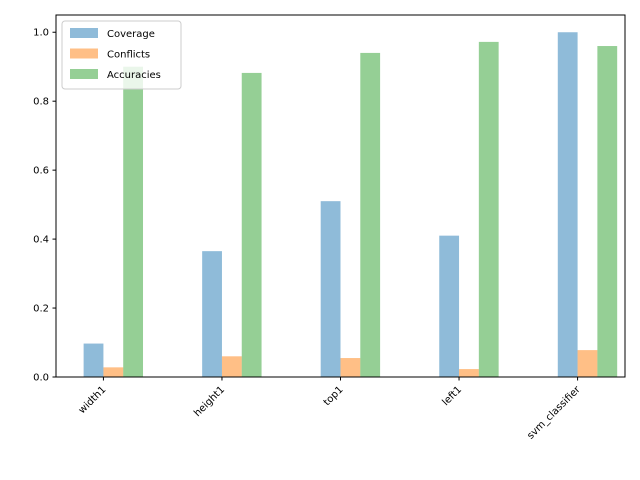  Describe the element at coordinates (134, 75) in the screenshot. I see `legend-label-accuracies: Accuracies` at that location.